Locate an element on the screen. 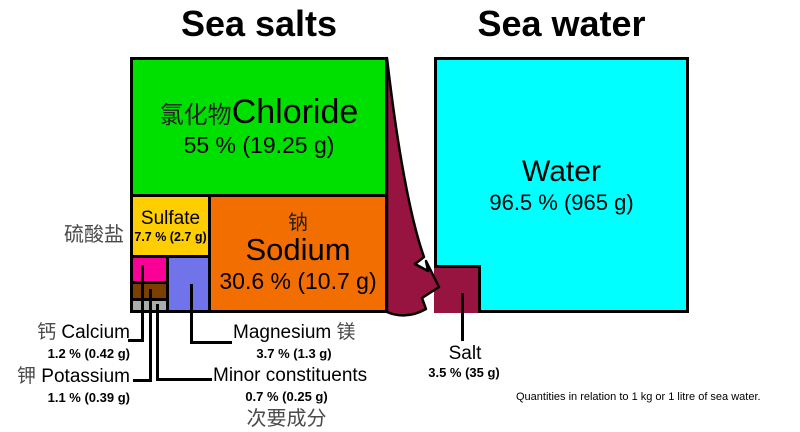  magnesium-label-en: Magnesium is located at coordinates (282, 332).